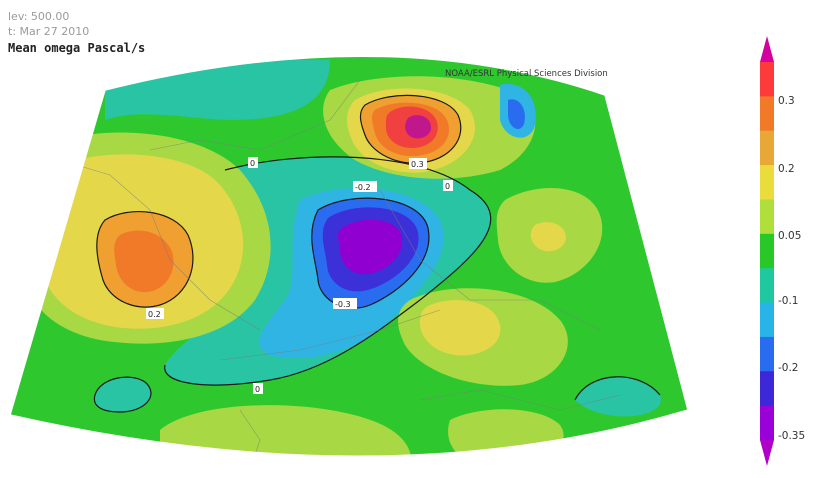 The image size is (824, 478). Describe the element at coordinates (122, 394) in the screenshot. I see `teal-small-blob` at that location.